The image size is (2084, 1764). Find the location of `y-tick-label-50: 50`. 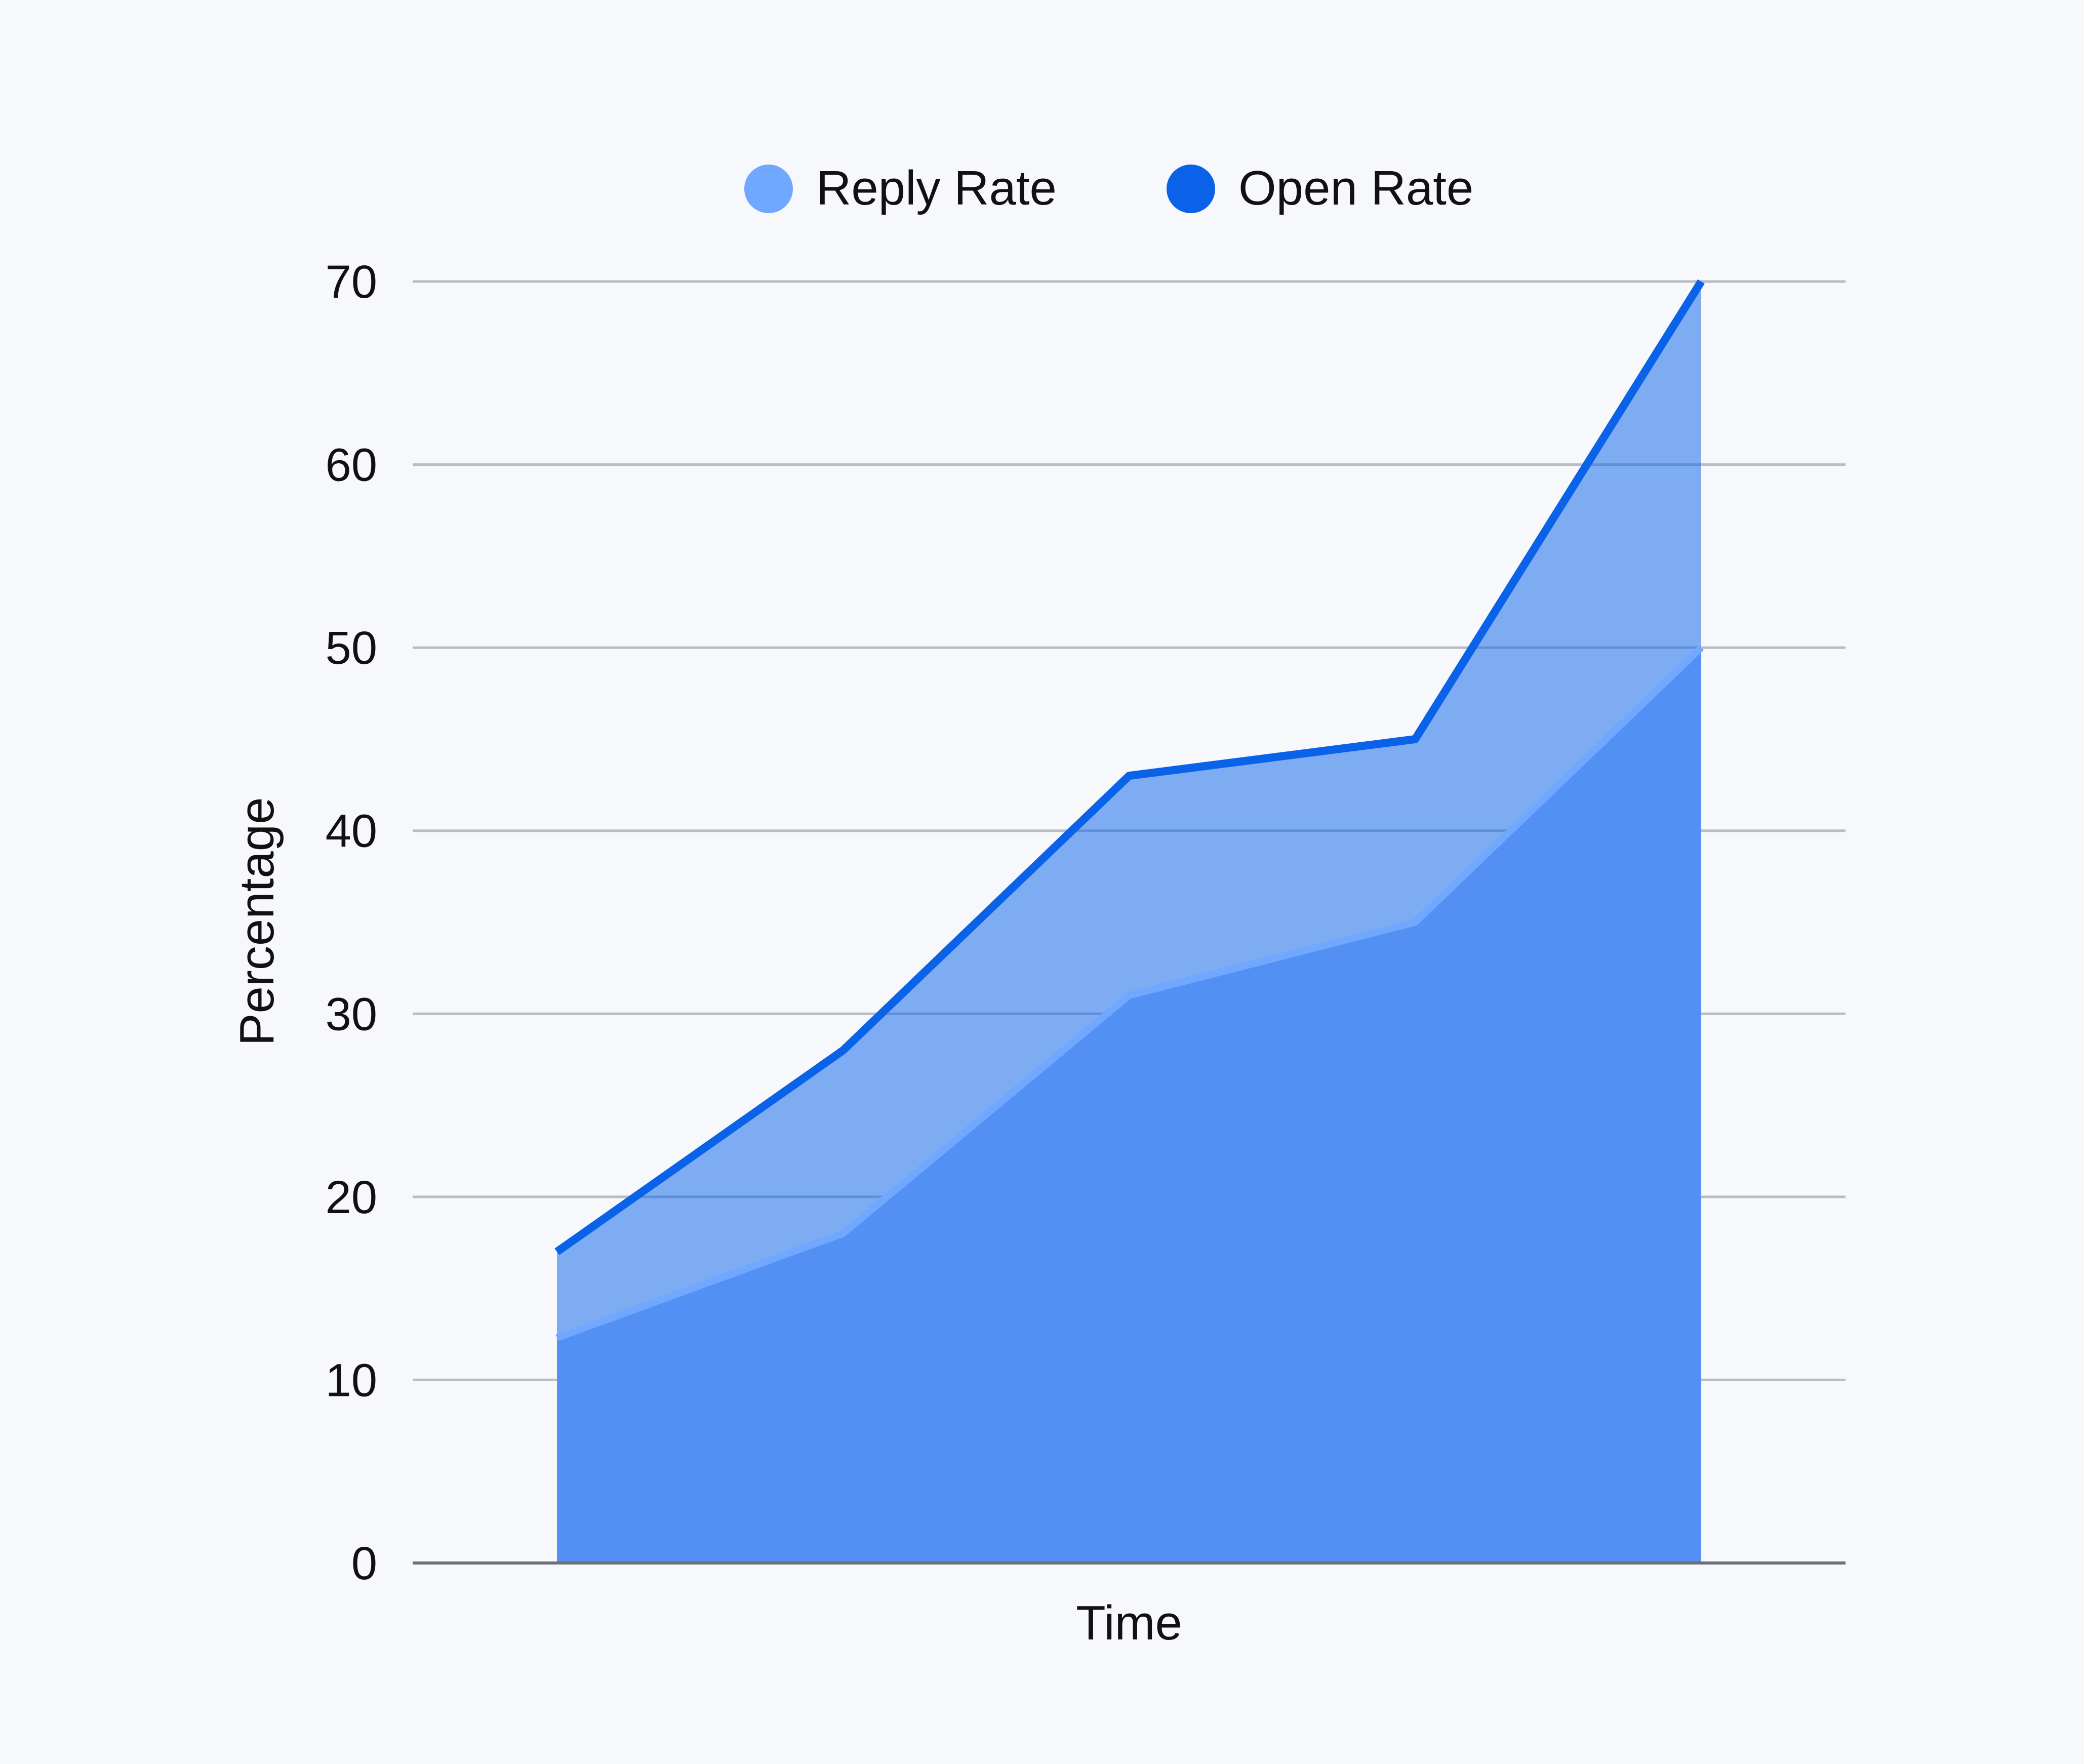

y-tick-label-50: 50 is located at coordinates (351, 648).